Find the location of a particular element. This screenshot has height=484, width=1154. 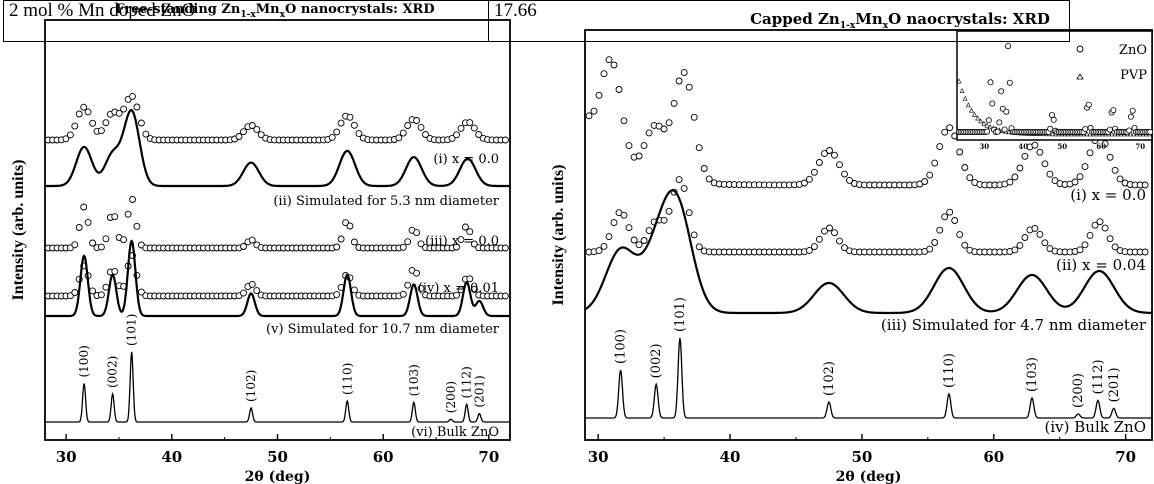

inset-legend-marker-pvp is located at coordinates (1080, 76).